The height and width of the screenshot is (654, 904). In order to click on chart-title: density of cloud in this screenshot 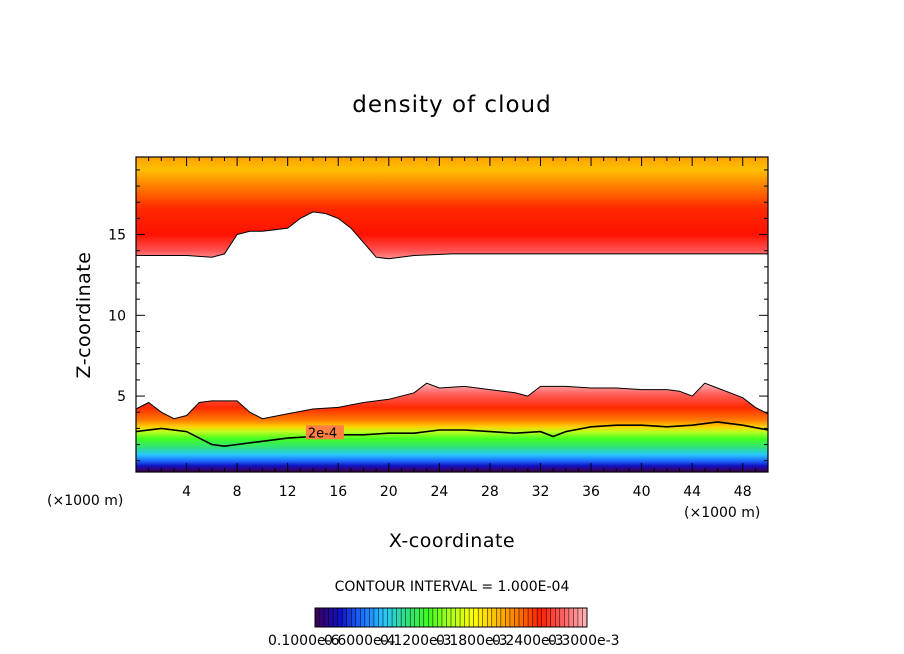, I will do `click(451, 105)`.